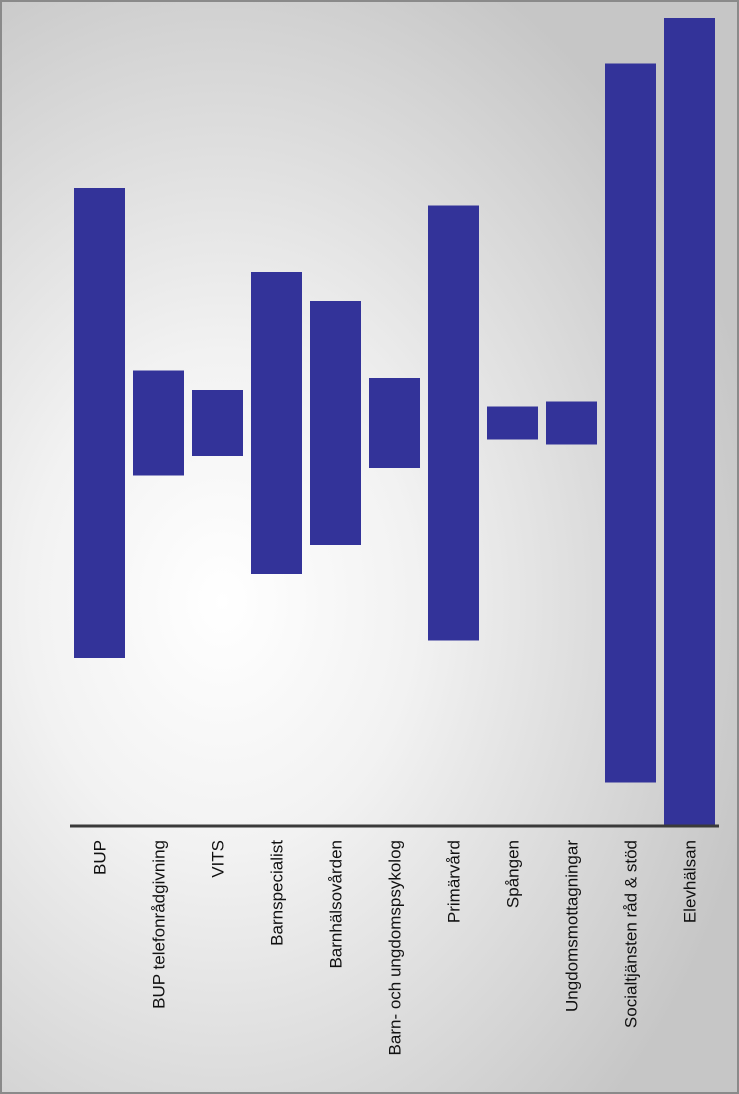 The image size is (739, 1094). I want to click on category-label-10: Elevhälsan, so click(690, 881).